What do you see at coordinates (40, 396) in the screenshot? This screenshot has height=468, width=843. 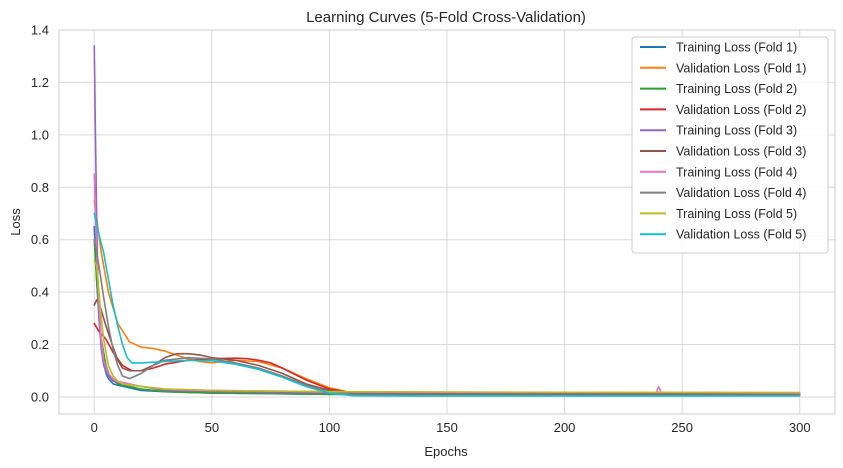 I see `y-tick-label: 0.0` at bounding box center [40, 396].